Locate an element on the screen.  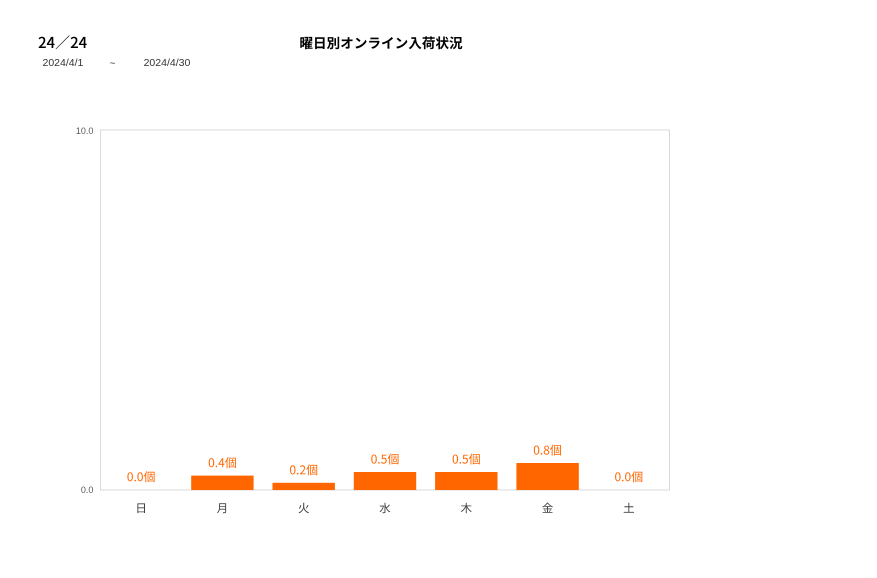
svg-text: 0.0 is located at coordinates (87, 490).